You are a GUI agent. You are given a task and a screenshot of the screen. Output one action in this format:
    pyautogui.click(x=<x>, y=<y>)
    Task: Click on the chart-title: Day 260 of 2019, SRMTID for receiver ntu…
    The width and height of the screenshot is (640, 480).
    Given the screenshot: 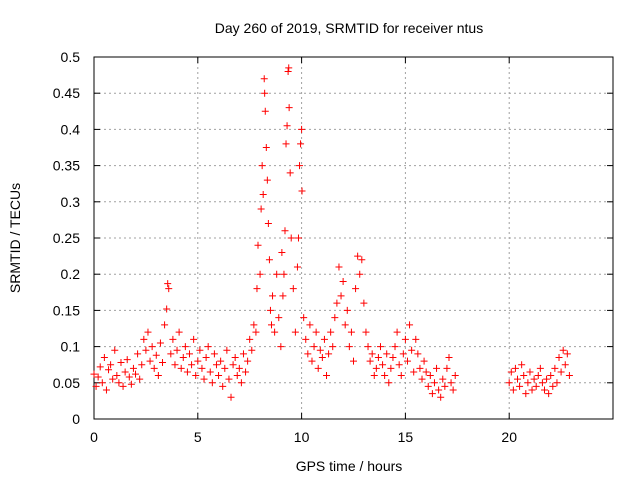 What is the action you would take?
    pyautogui.click(x=349, y=28)
    